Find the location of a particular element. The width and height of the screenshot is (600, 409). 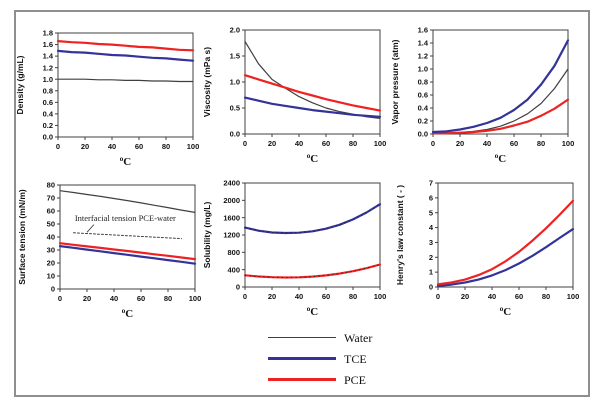

density-y-tick-label: 1.0 is located at coordinates (48, 79).